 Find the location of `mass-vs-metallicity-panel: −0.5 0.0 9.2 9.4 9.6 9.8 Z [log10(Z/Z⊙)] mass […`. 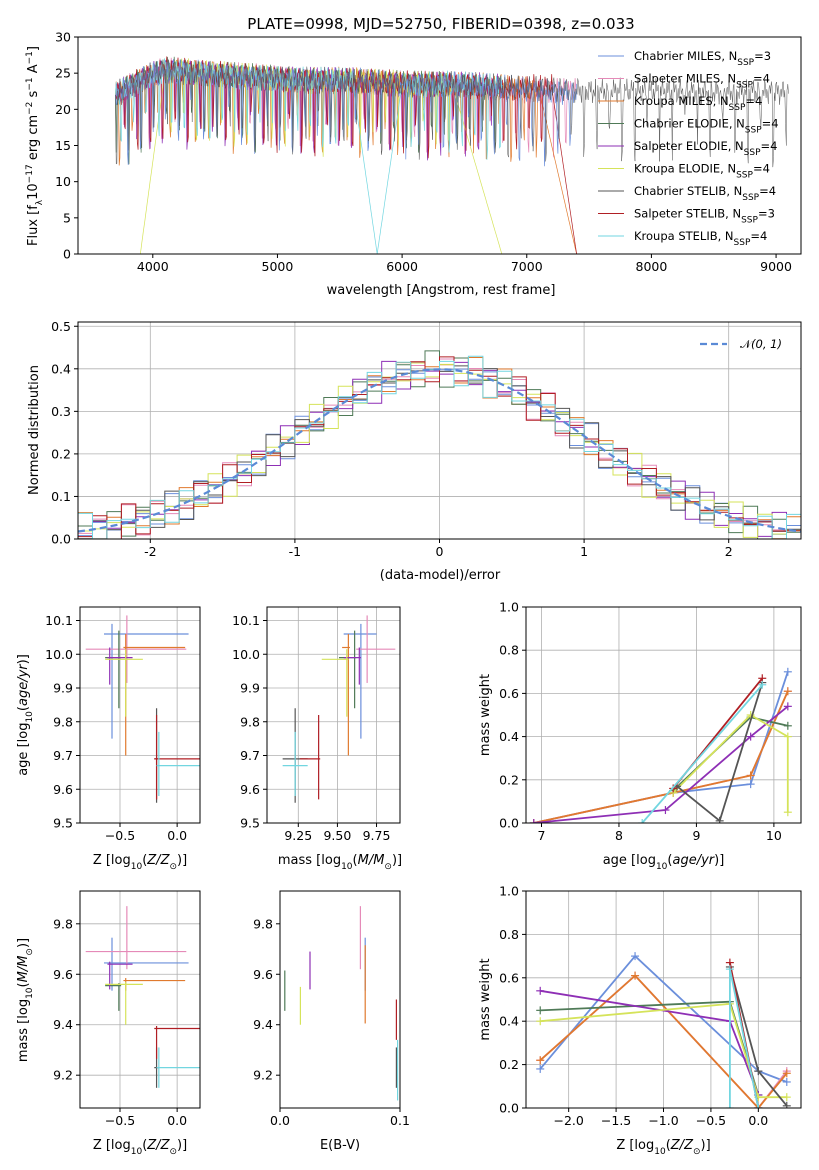

mass-vs-metallicity-panel: −0.5 0.0 9.2 9.4 9.6 9.8 Z [log10(Z/Z⊙)] mass [… is located at coordinates (108, 1023).